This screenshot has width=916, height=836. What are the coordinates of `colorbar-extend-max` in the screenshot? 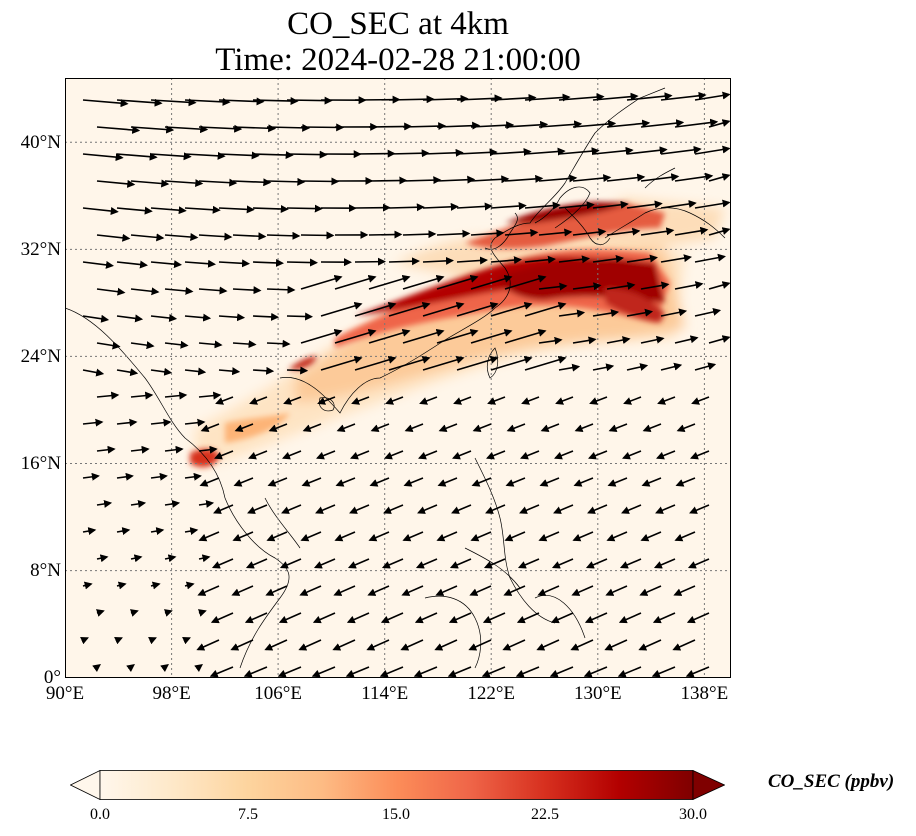 It's located at (708, 785).